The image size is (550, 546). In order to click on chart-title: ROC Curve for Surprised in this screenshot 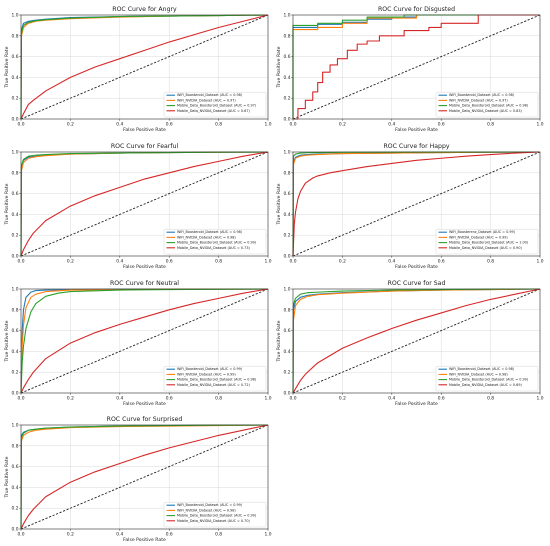, I will do `click(145, 419)`.